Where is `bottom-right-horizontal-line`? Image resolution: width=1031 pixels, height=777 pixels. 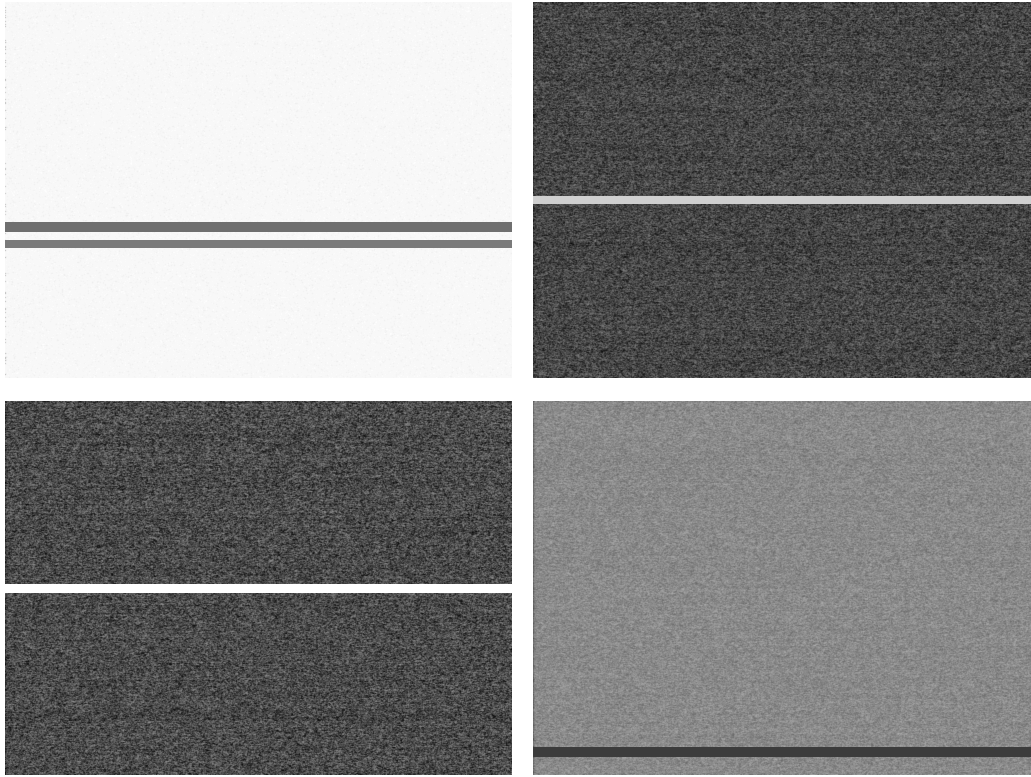
bottom-right-horizontal-line is located at coordinates (782, 752).